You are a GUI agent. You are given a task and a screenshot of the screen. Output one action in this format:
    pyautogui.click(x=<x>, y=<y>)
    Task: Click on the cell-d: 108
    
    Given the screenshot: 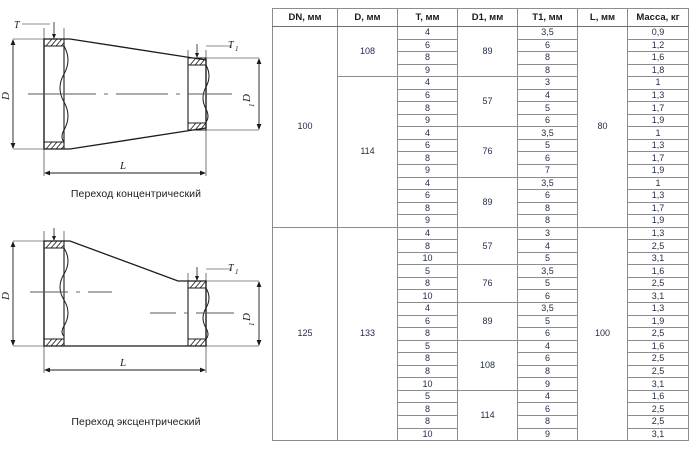 What is the action you would take?
    pyautogui.click(x=367, y=51)
    